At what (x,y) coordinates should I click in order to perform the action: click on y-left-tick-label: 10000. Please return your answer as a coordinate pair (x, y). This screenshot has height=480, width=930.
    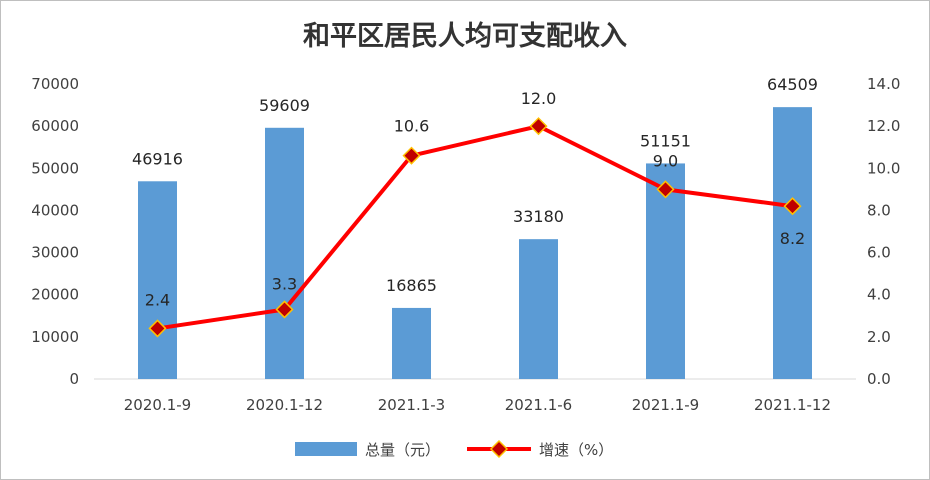
    Looking at the image, I should click on (55, 337).